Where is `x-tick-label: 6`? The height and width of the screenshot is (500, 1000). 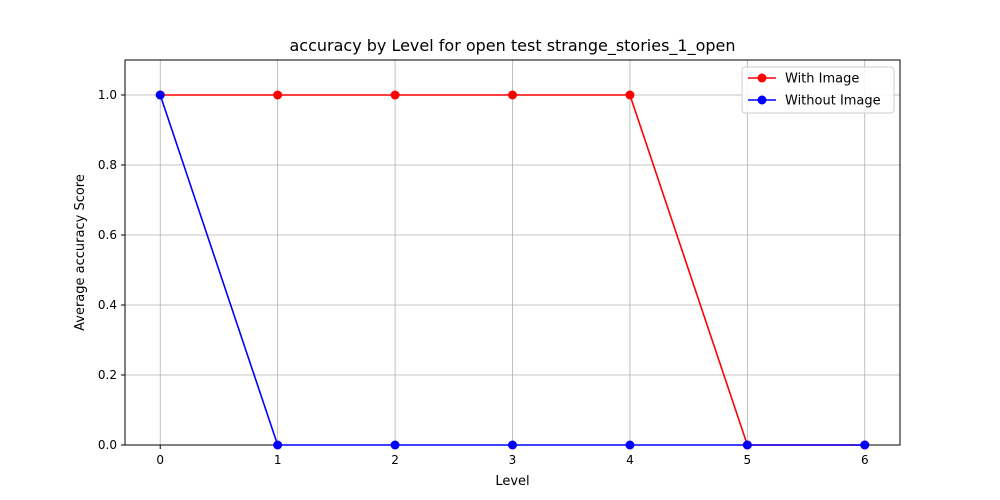 x-tick-label: 6 is located at coordinates (865, 460).